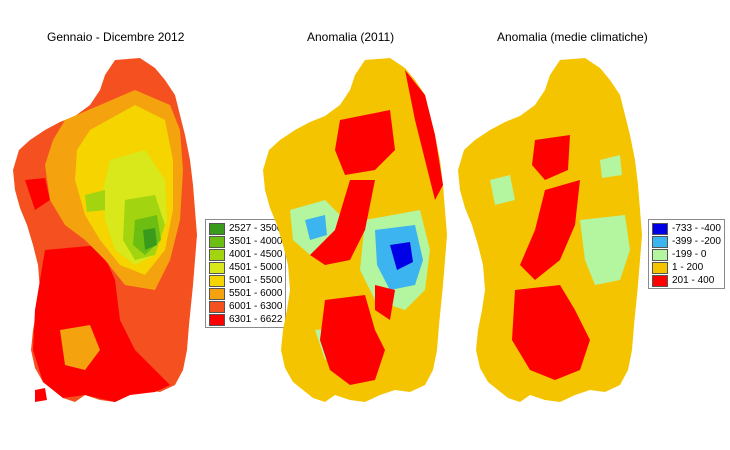  What do you see at coordinates (256, 241) in the screenshot?
I see `legend-label: 3501 - 4000` at bounding box center [256, 241].